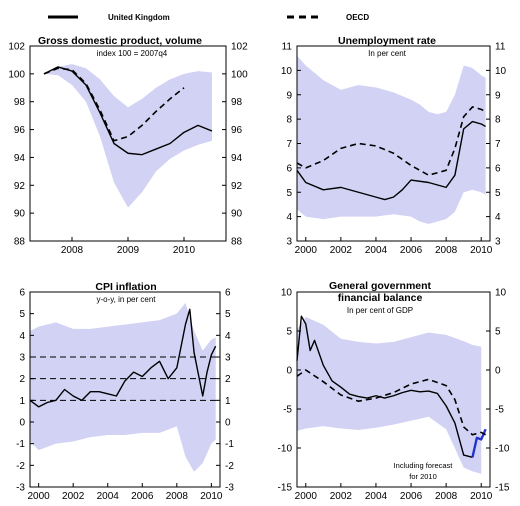 Image resolution: width=520 pixels, height=506 pixels. I want to click on y-tick-label-left: 88, so click(20, 242).